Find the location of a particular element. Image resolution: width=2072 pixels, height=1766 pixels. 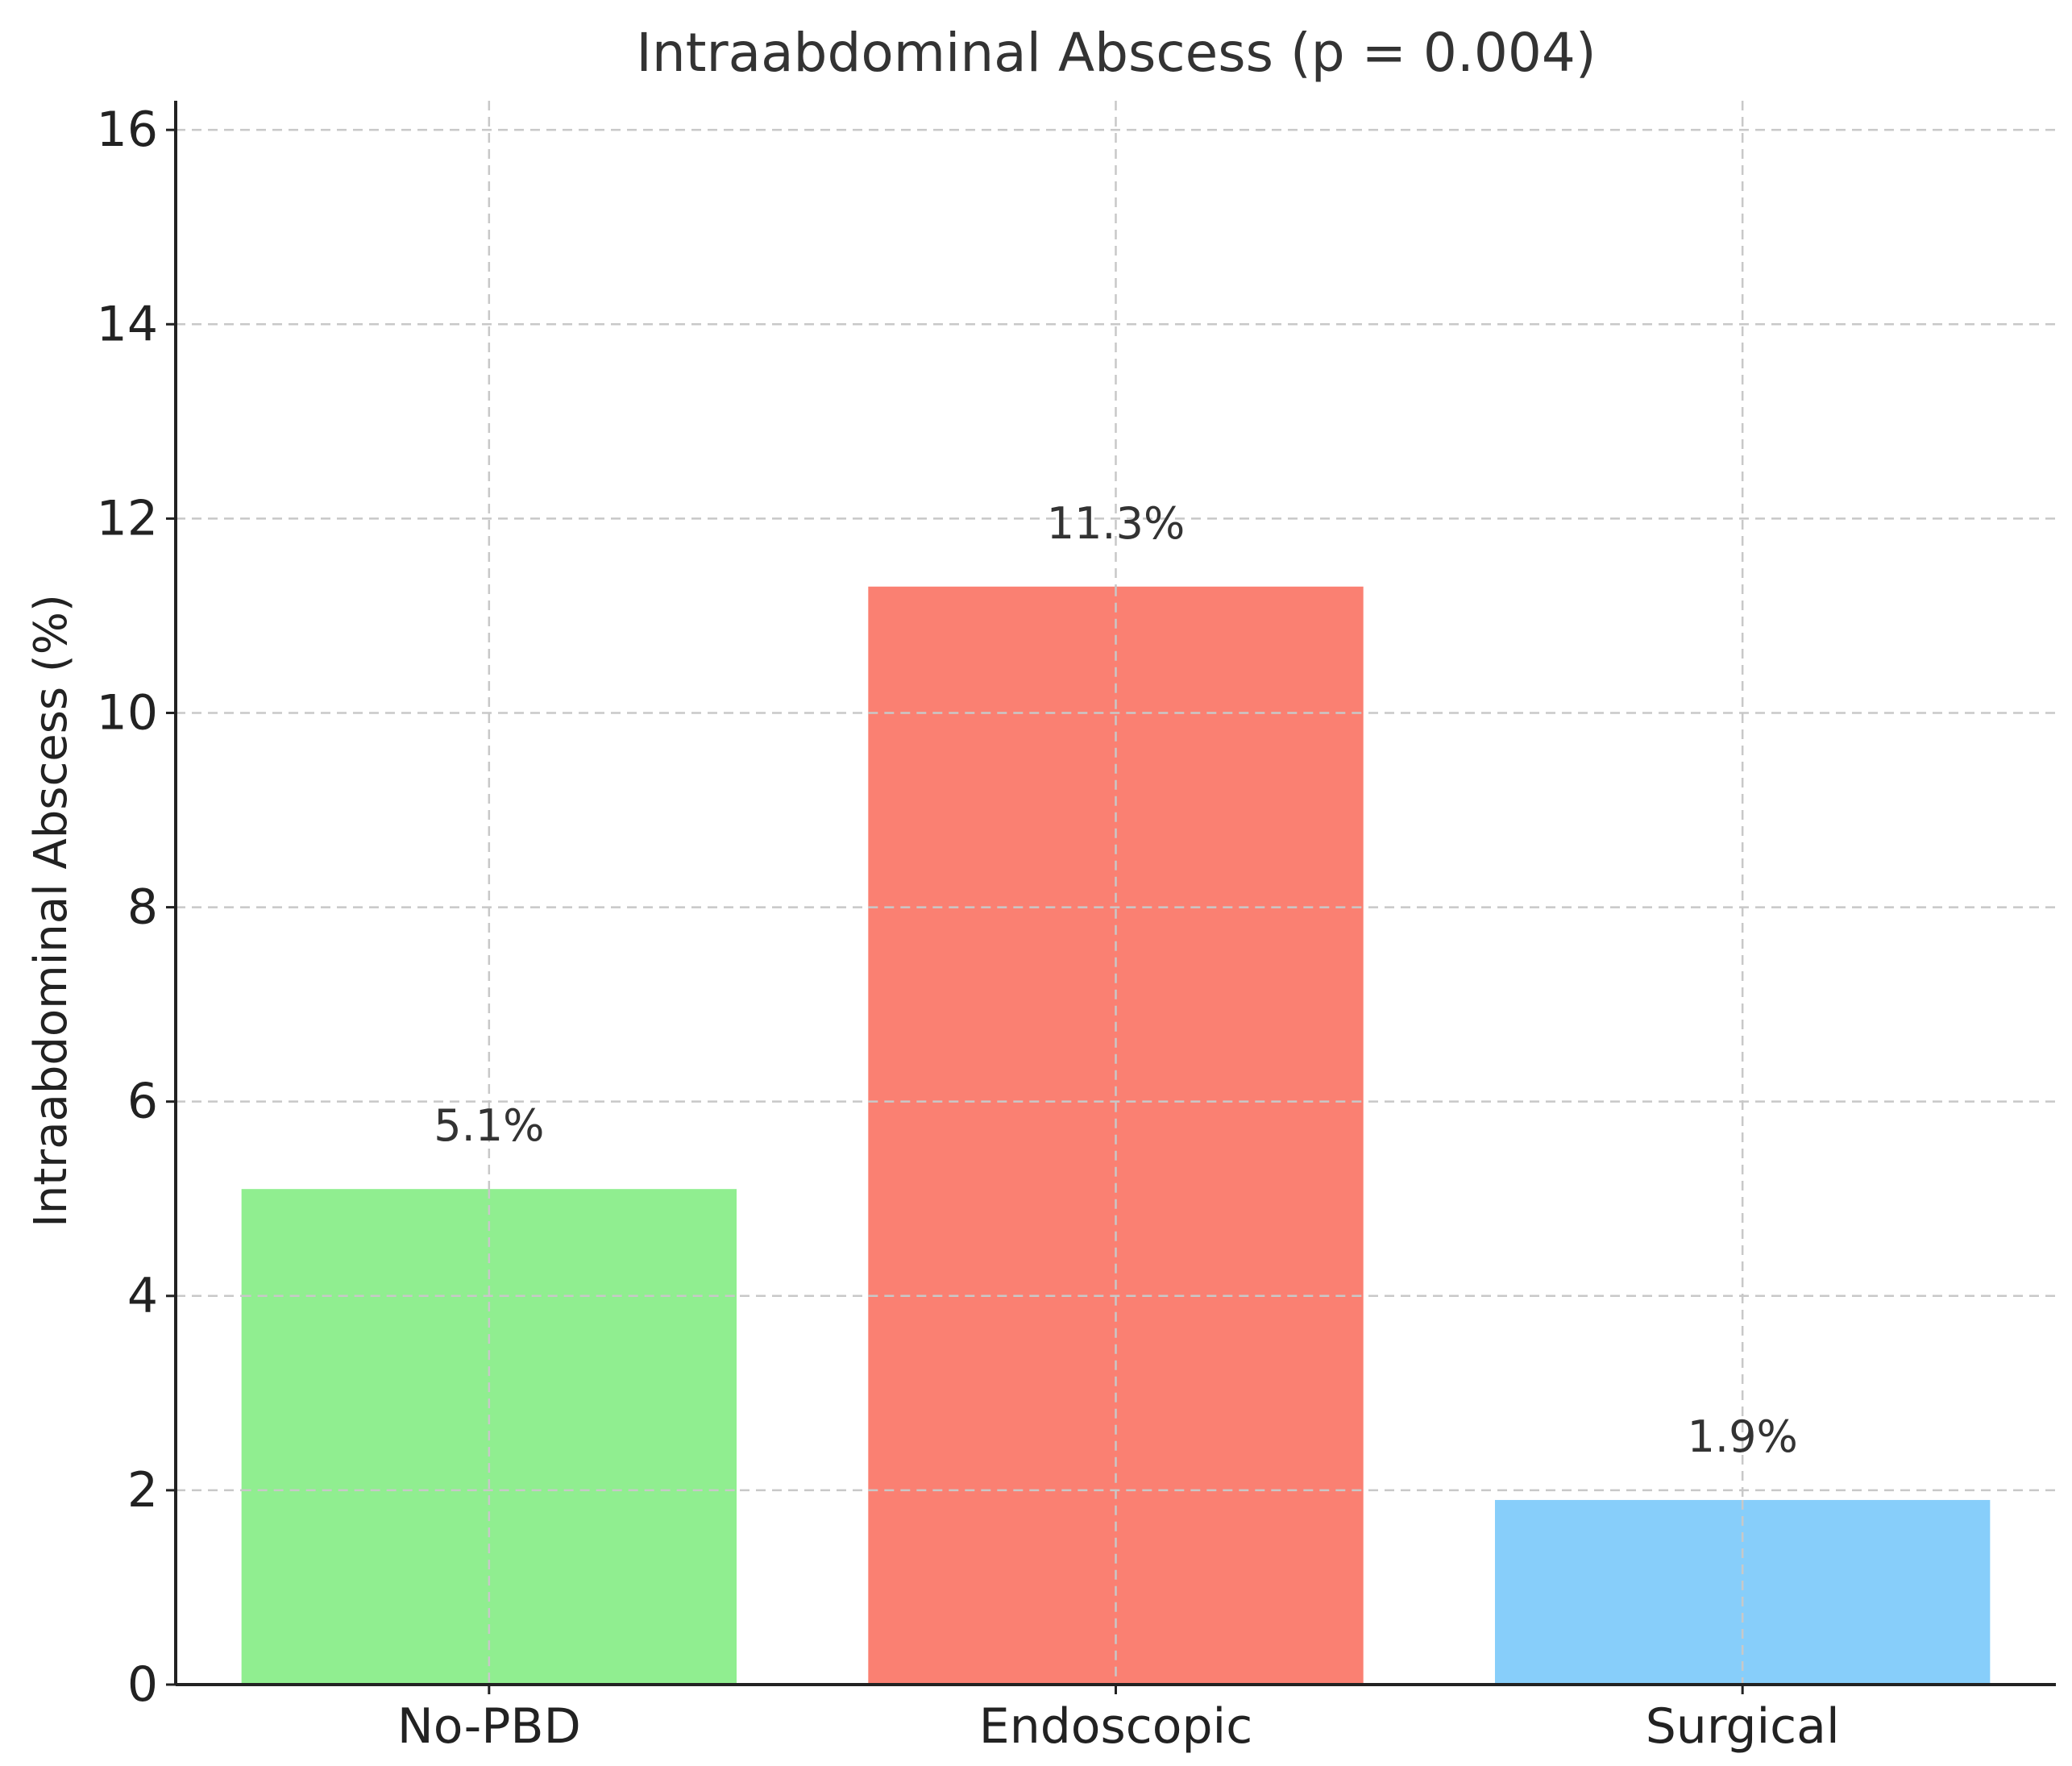

y-tick-label: 16 is located at coordinates (127, 130).